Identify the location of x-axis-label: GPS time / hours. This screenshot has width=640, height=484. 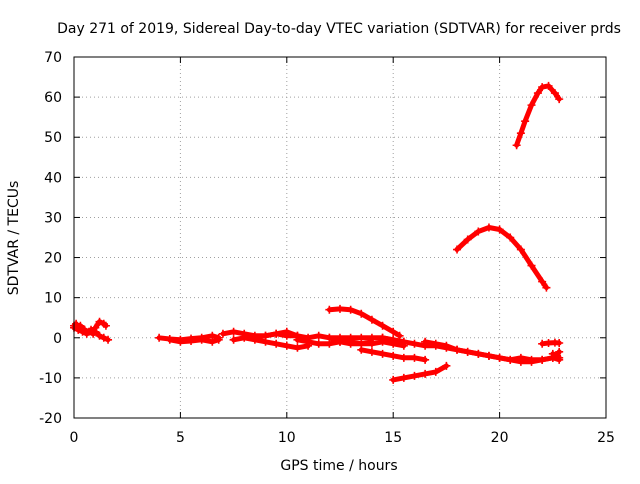
(338, 466).